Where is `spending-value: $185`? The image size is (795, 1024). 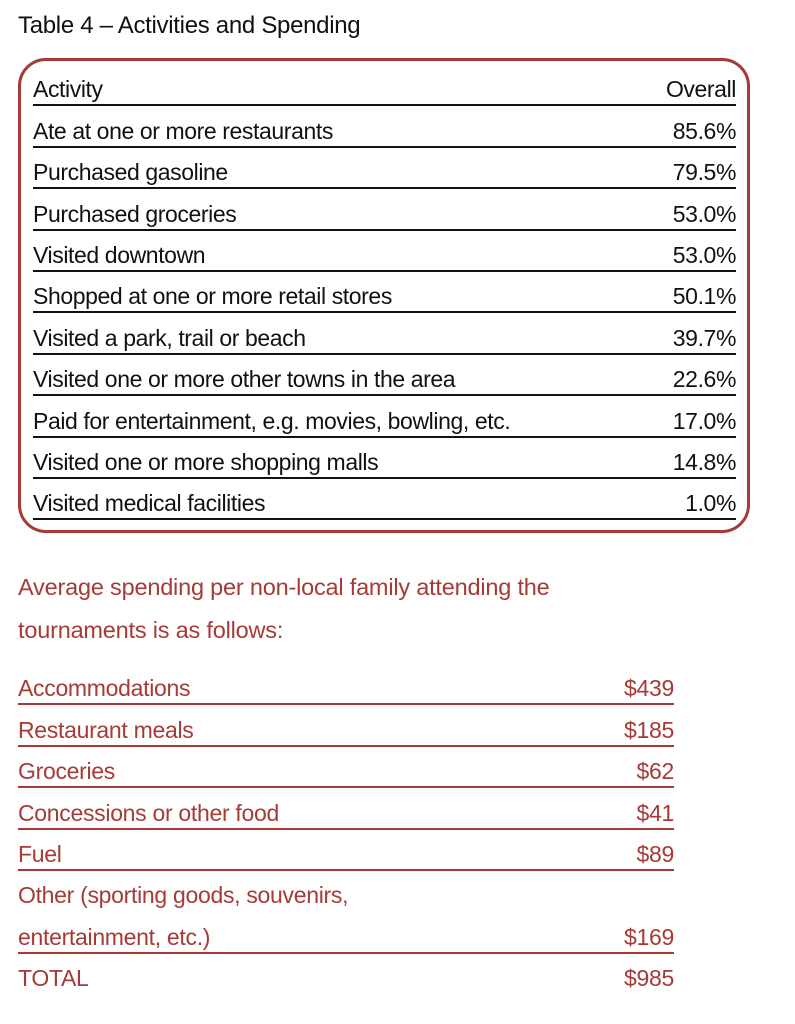
spending-value: $185 is located at coordinates (649, 729).